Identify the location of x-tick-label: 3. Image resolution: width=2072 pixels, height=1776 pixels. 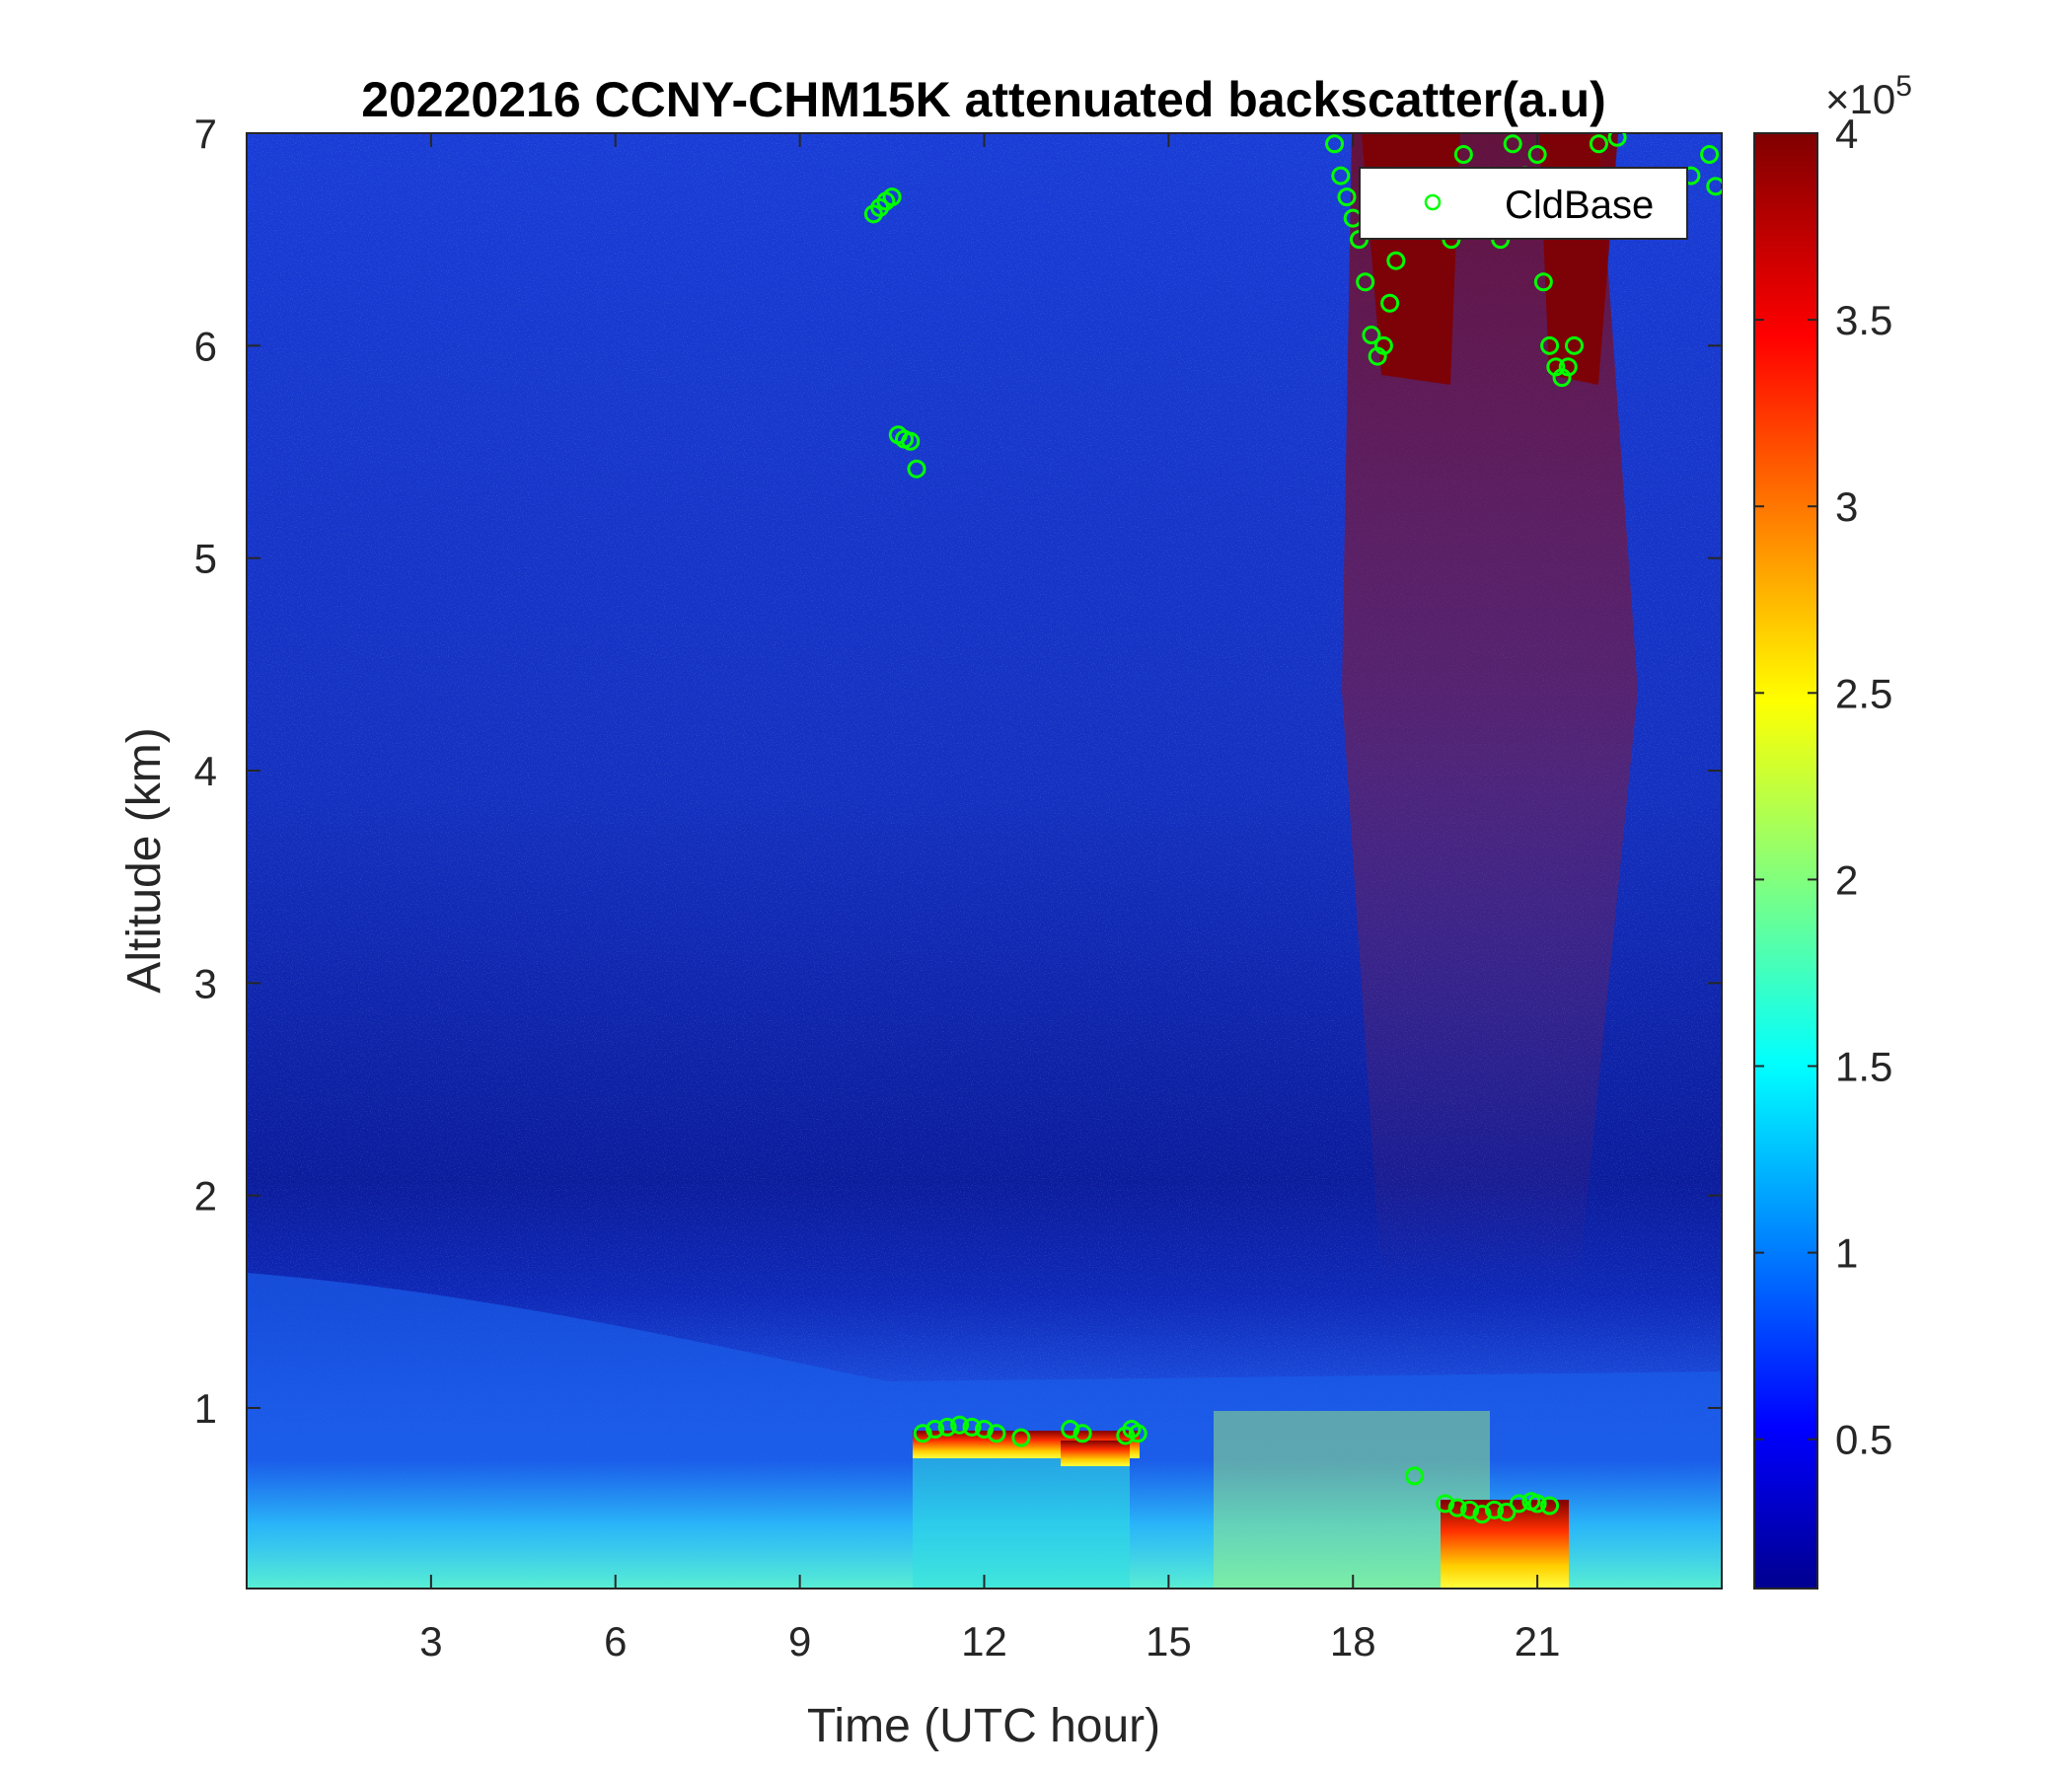
(431, 1642).